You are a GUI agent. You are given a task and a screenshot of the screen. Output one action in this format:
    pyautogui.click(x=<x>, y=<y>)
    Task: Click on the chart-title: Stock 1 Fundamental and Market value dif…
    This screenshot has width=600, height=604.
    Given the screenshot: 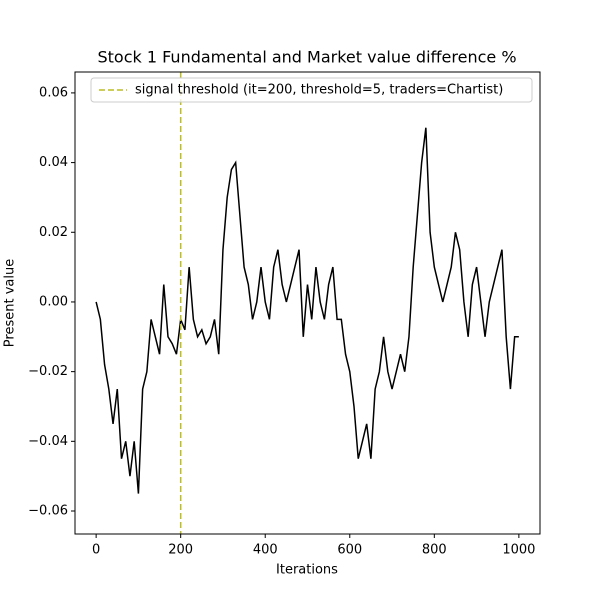 What is the action you would take?
    pyautogui.click(x=306, y=57)
    